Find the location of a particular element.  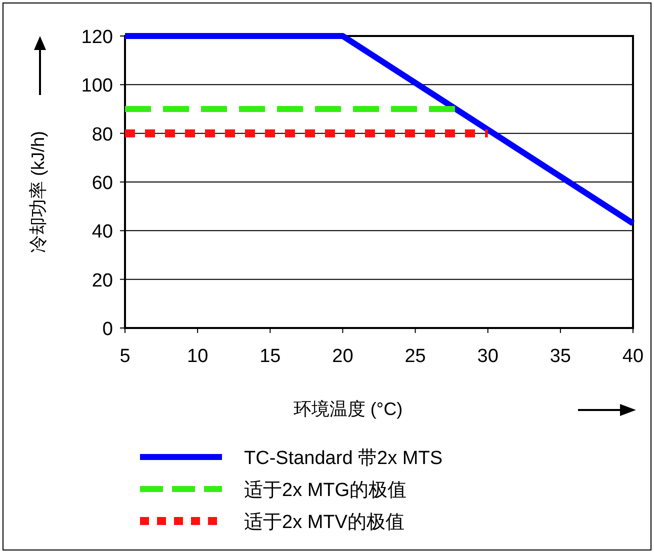

x-tick-label: 25 is located at coordinates (415, 356).